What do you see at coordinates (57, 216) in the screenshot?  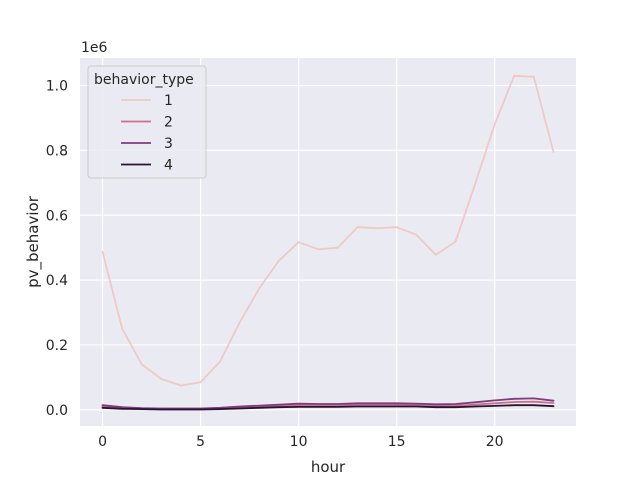 I see `y-tick-label: 0.6` at bounding box center [57, 216].